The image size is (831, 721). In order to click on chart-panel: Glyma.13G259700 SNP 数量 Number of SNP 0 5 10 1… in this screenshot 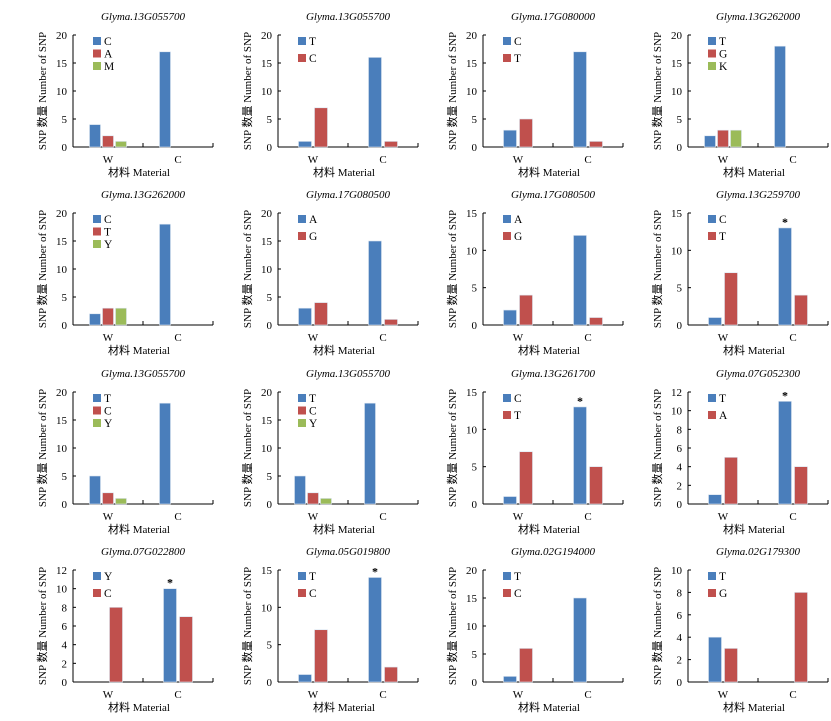, I will do `click(722, 268)`.